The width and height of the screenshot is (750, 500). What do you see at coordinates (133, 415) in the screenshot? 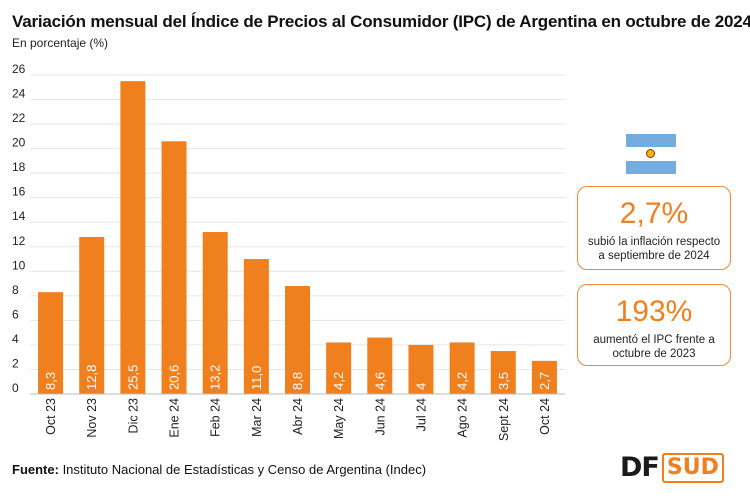
I see `x-tick-label: Dic 23` at bounding box center [133, 415].